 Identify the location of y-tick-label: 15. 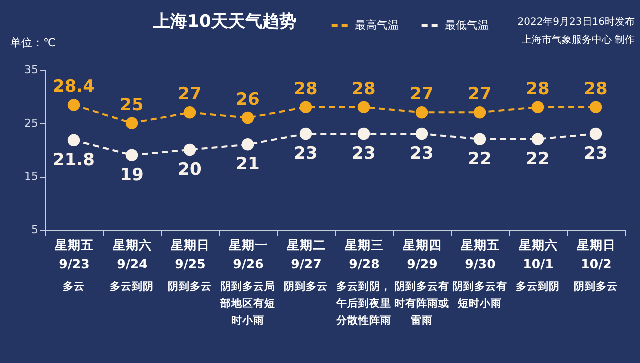
(31, 177).